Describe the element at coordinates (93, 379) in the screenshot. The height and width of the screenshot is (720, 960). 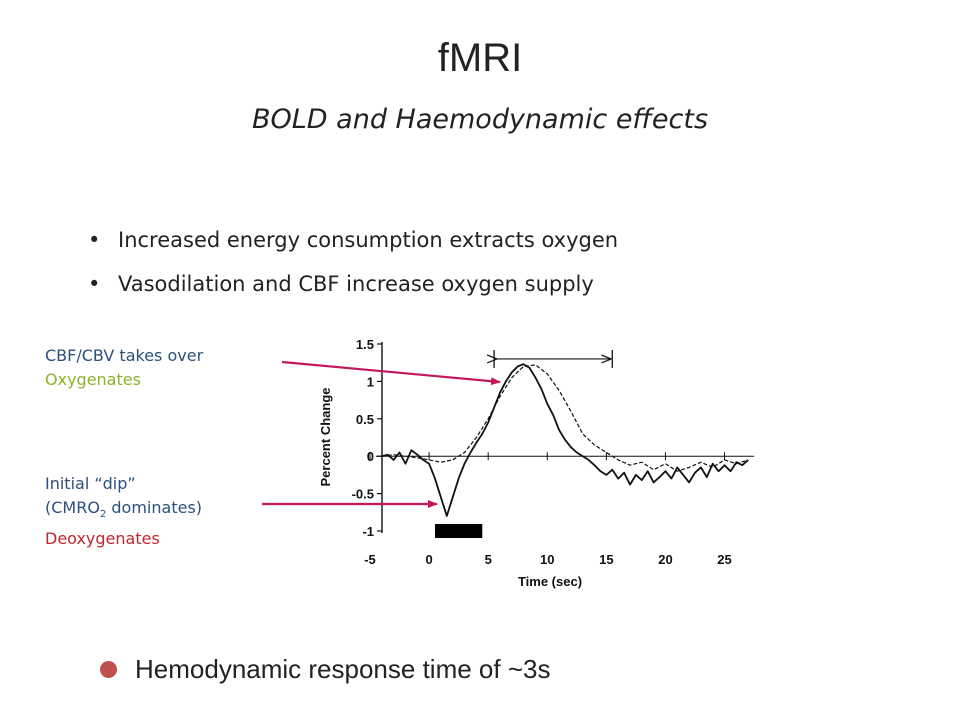
I see `annotation-text: Oxygenates` at that location.